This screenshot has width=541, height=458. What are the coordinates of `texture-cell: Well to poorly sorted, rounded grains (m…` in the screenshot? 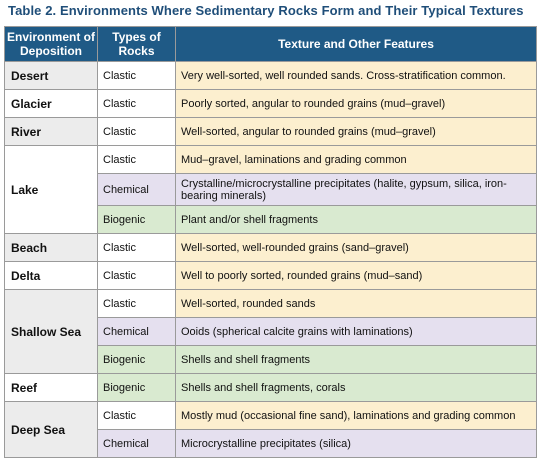 It's located at (356, 275).